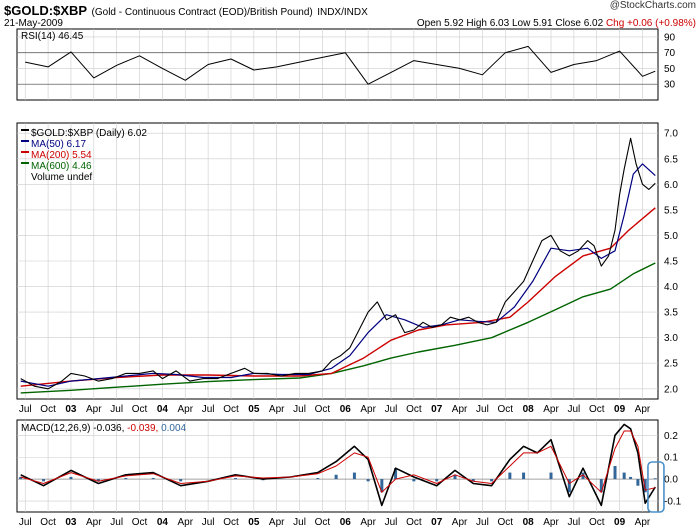  Describe the element at coordinates (61, 166) in the screenshot. I see `ma600-legend: MA(600) 4.46` at that location.